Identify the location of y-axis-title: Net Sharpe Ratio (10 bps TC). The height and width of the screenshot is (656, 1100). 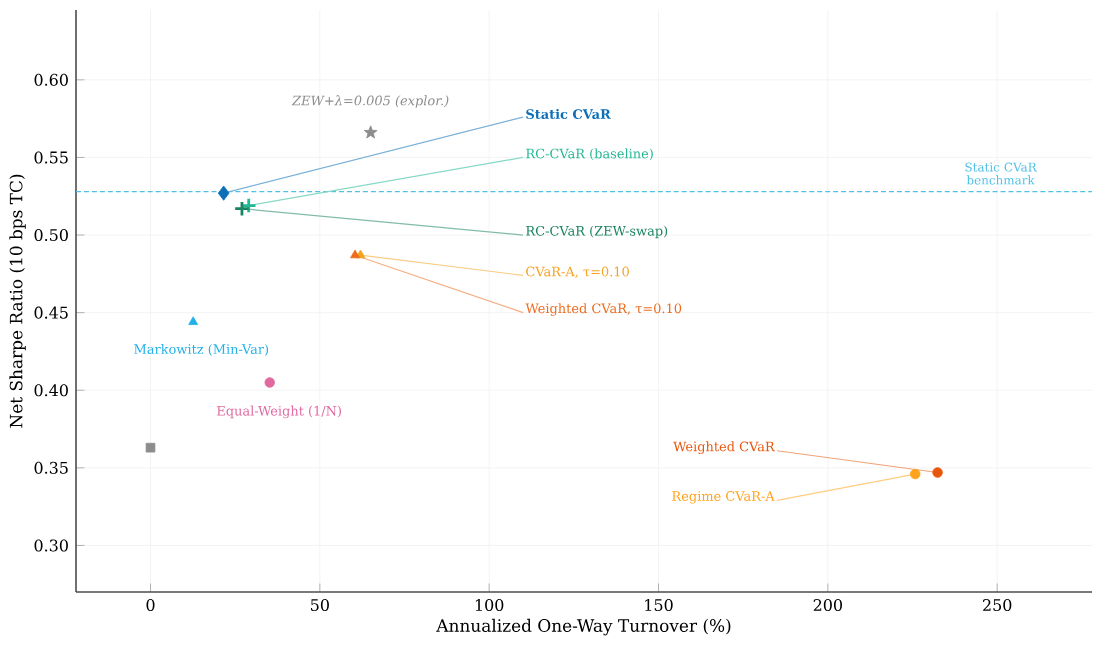
(17, 301).